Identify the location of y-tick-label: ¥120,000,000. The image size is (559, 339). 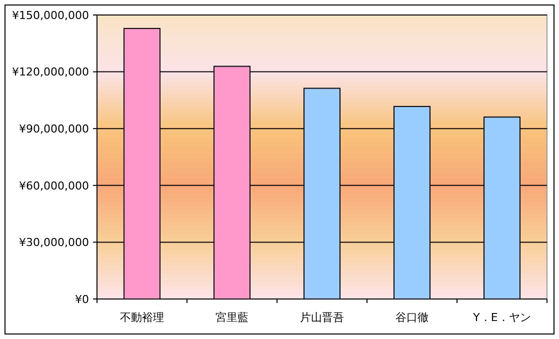
(50, 72).